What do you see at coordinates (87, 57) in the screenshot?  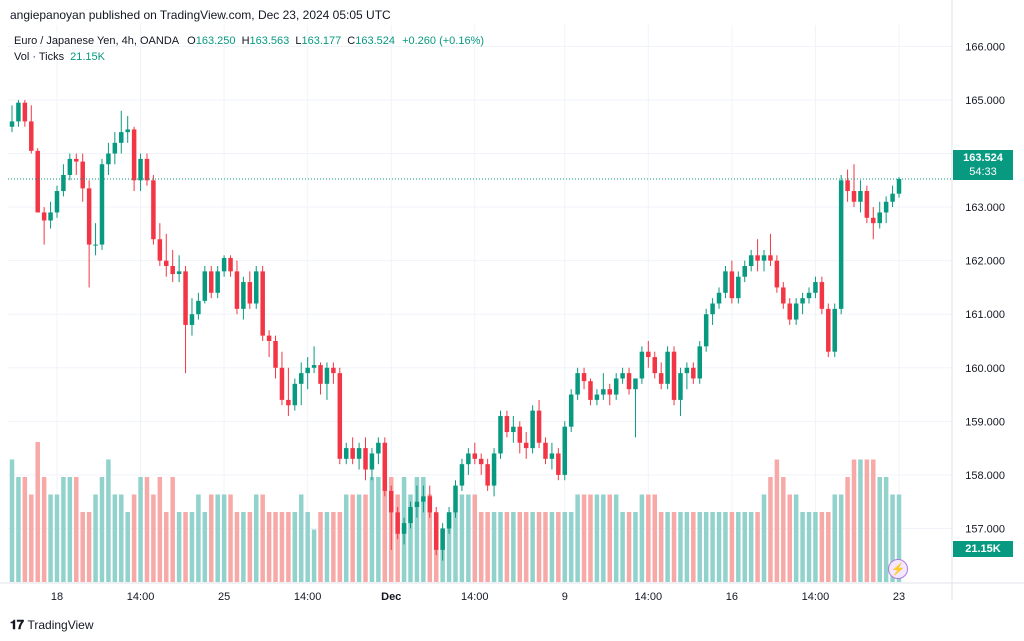 I see `volume-value: 21.15K` at bounding box center [87, 57].